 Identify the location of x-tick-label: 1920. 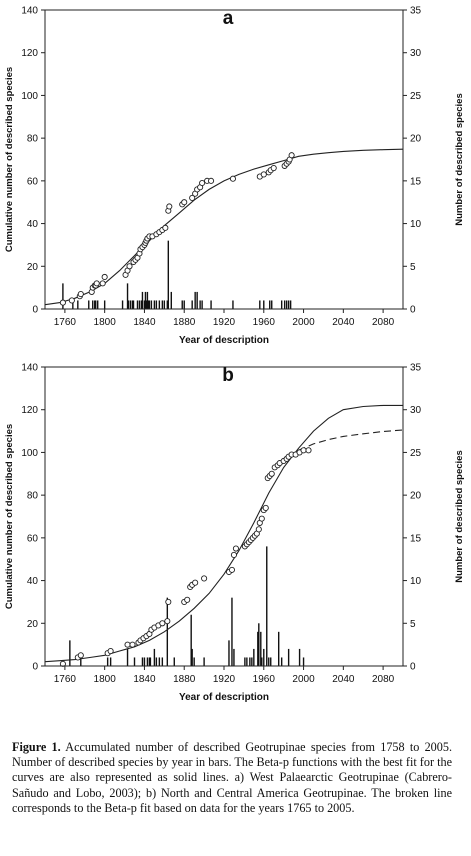
(224, 322).